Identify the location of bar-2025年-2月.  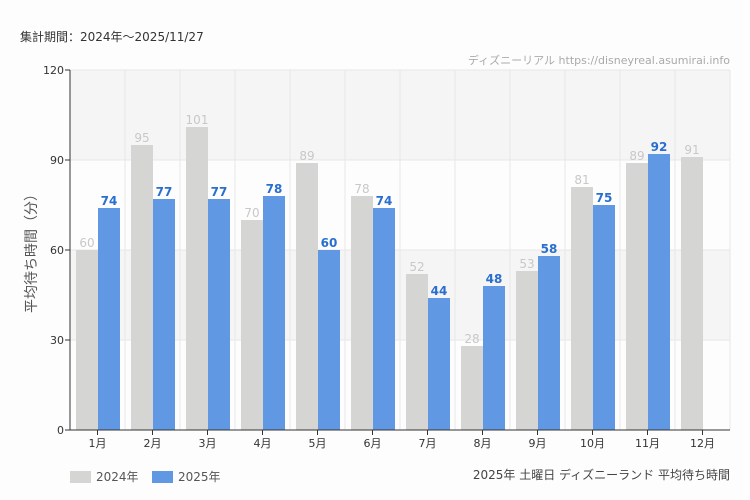
(164, 314).